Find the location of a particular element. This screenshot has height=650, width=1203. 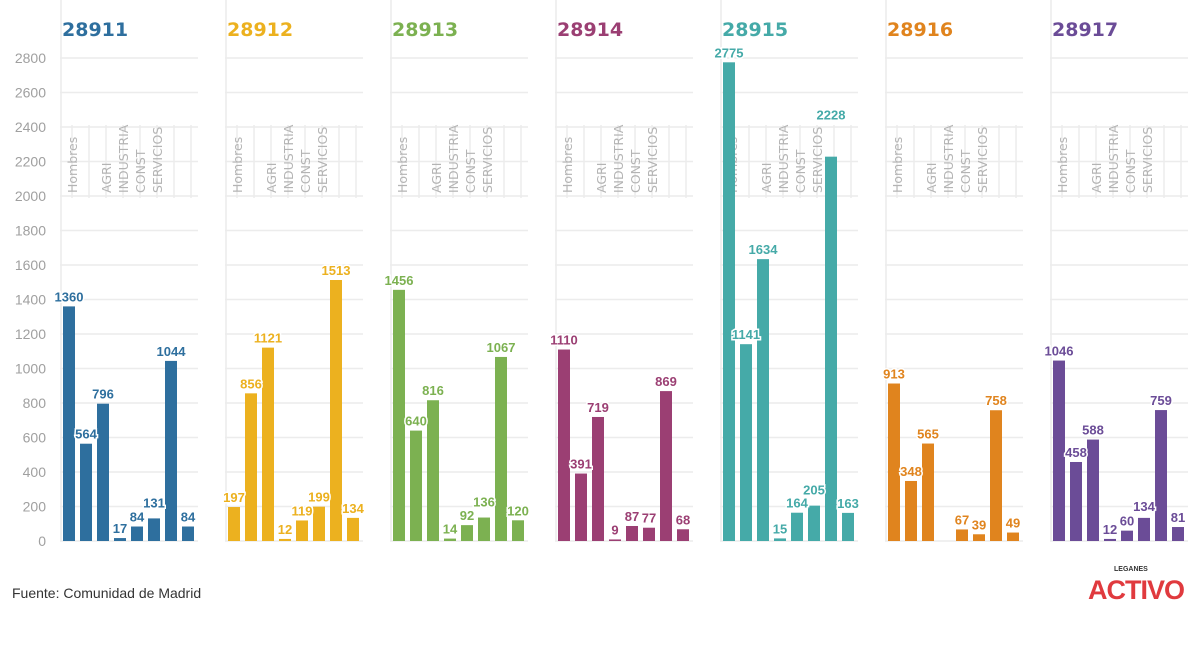

data-label: 2775 is located at coordinates (729, 52).